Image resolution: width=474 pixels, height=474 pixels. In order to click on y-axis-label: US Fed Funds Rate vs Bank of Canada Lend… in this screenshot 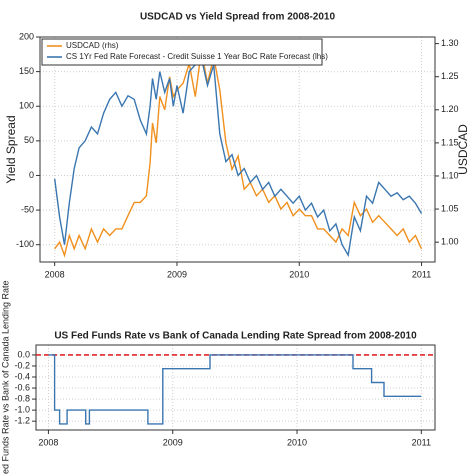, I will do `click(5, 377)`.